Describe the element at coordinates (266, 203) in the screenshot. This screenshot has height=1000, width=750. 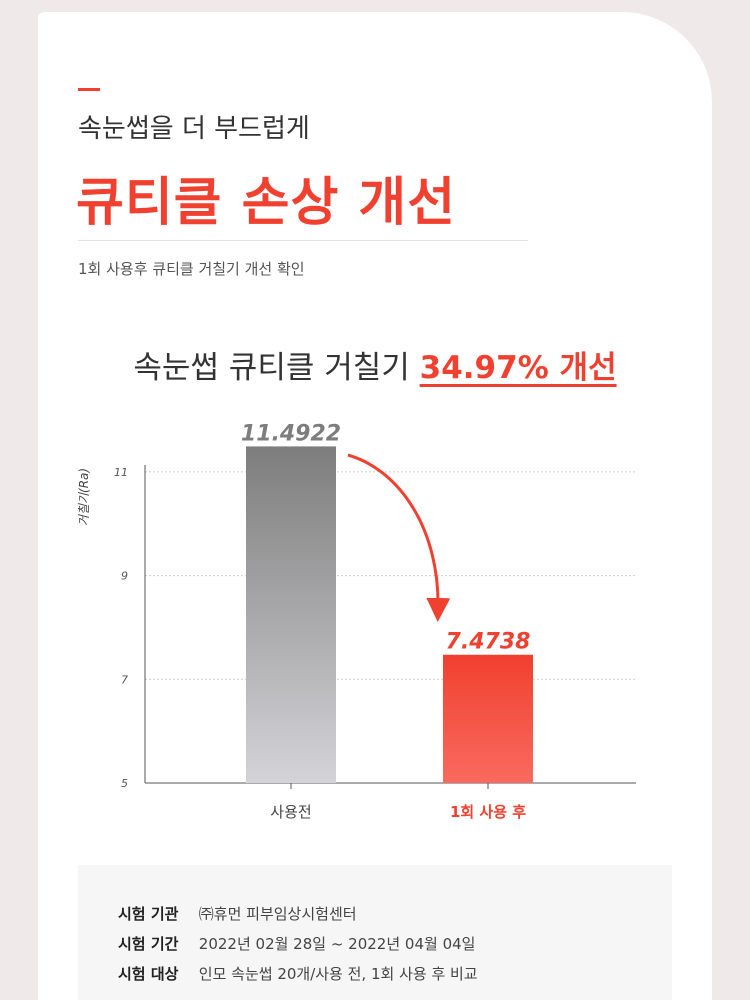
I see `title: 큐티클 손상 개선` at that location.